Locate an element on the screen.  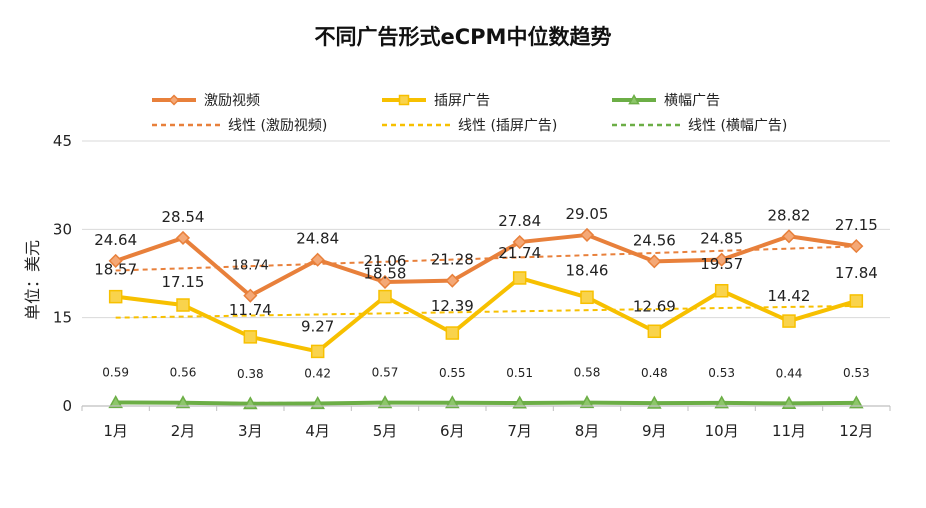
legend-label: 激励视频 is located at coordinates (232, 100).